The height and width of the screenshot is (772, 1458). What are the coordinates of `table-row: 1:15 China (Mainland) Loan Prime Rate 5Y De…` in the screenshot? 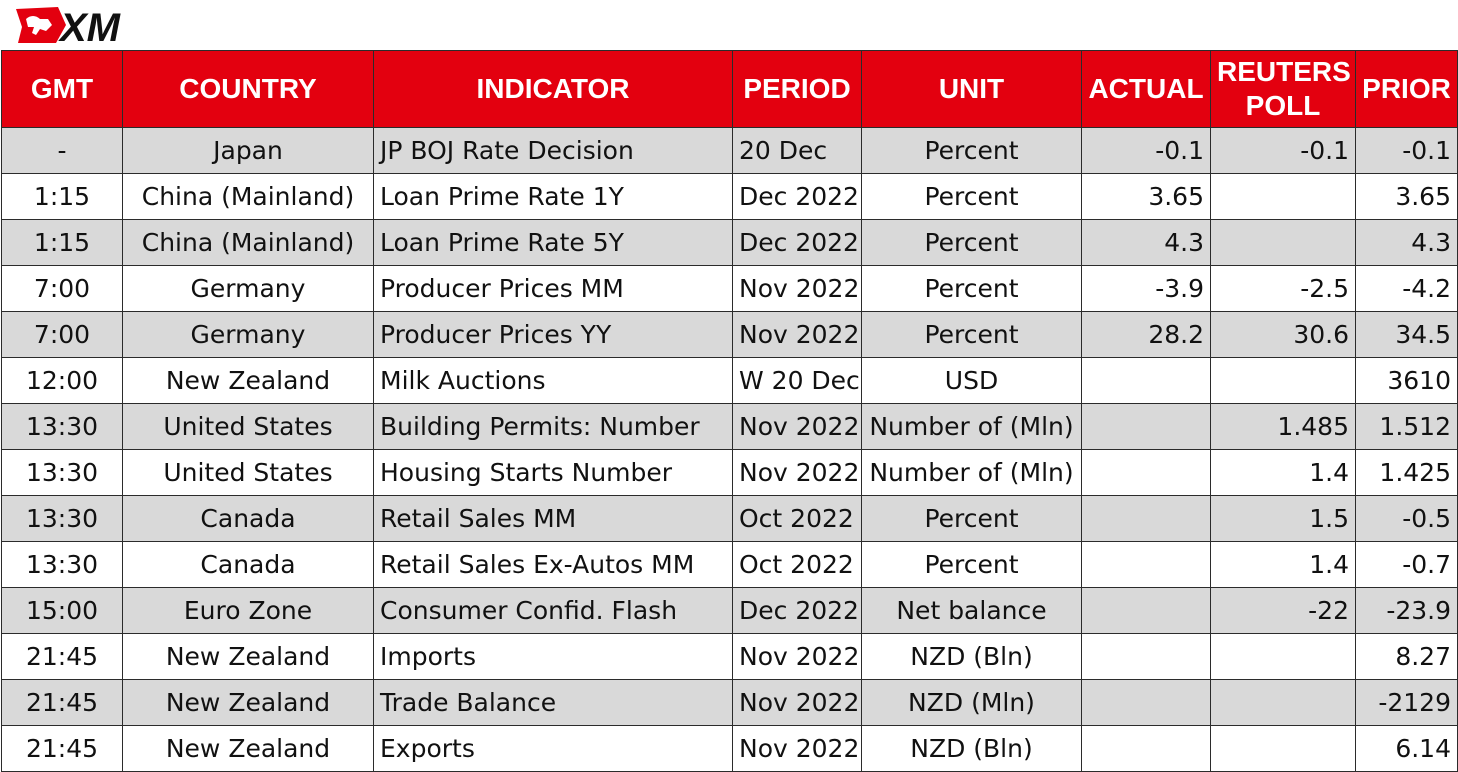 It's located at (729, 242).